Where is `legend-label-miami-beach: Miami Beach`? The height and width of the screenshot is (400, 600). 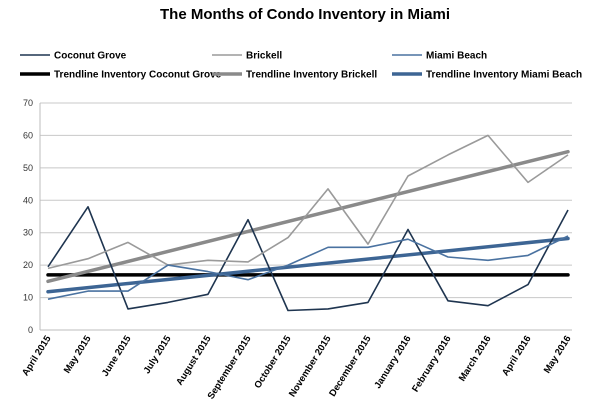
legend-label-miami-beach: Miami Beach is located at coordinates (456, 56).